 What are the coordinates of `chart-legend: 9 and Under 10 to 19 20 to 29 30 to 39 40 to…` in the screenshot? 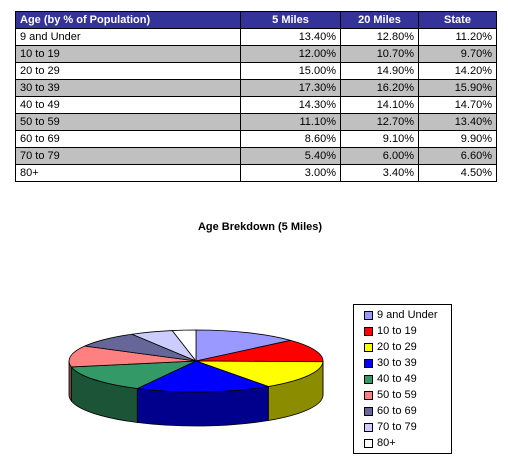 It's located at (402, 379).